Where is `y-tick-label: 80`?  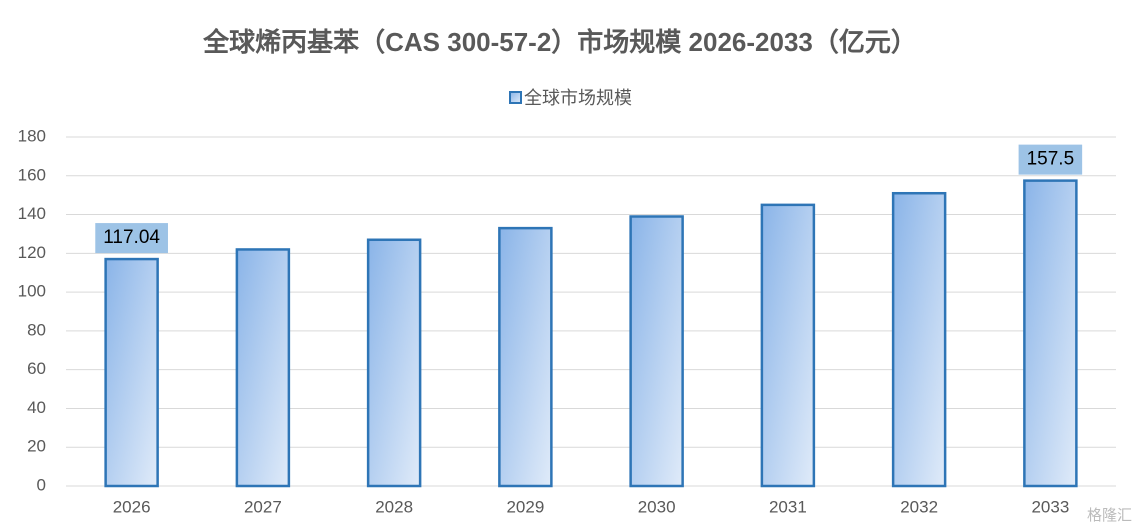
y-tick-label: 80 is located at coordinates (36, 329).